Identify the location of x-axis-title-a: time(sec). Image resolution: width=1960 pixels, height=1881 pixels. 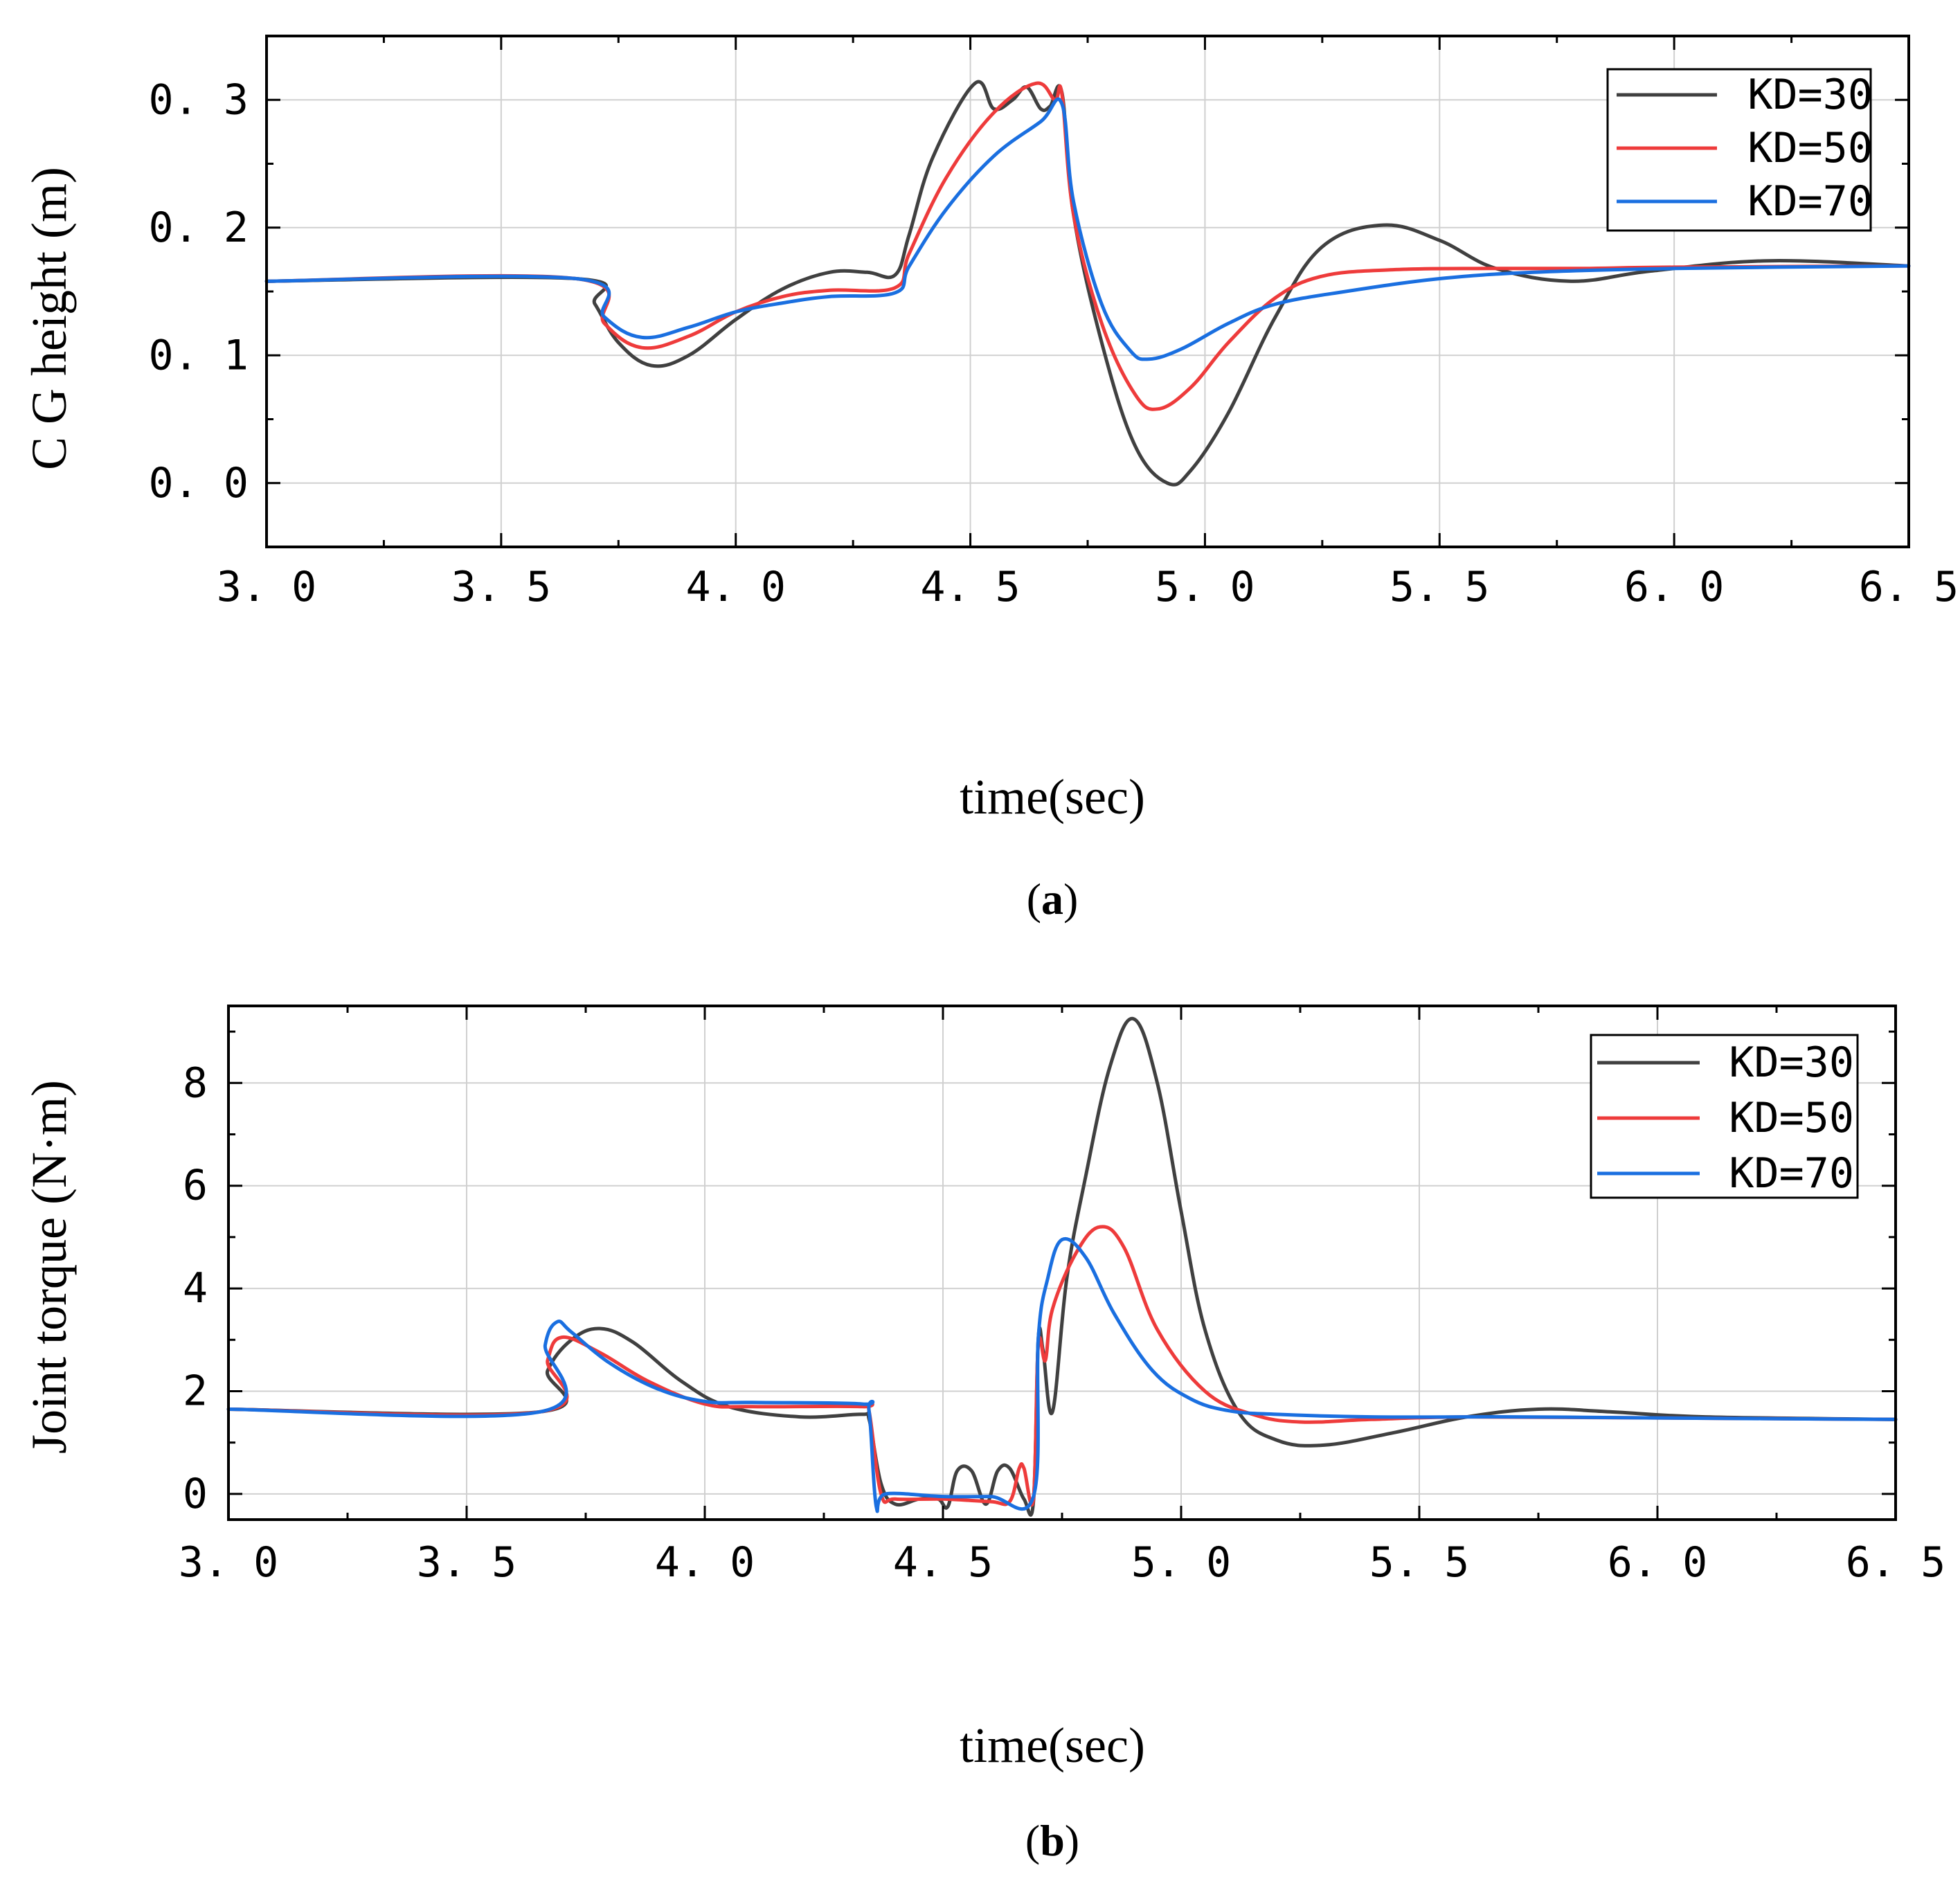
(1052, 797).